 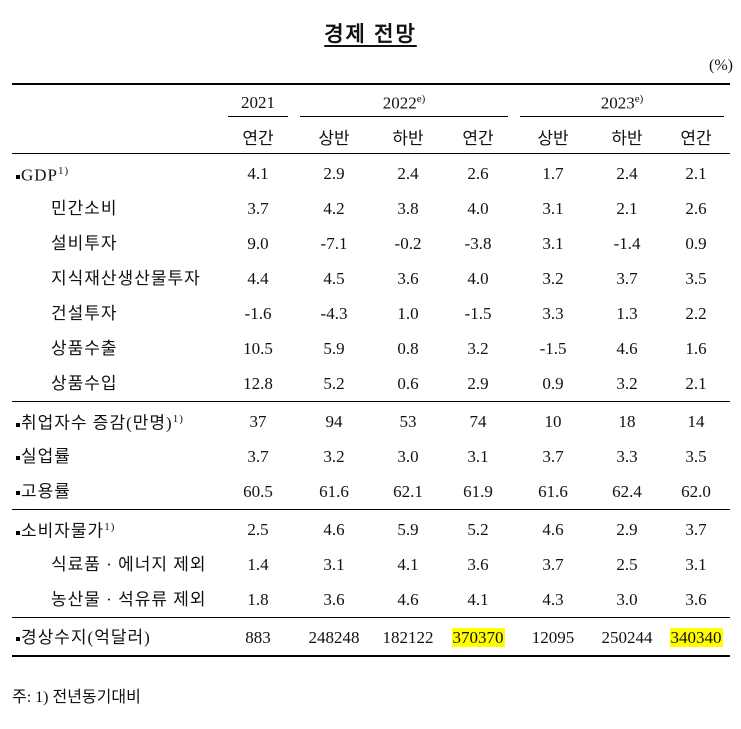 I want to click on cell: 1.6, so click(x=696, y=348).